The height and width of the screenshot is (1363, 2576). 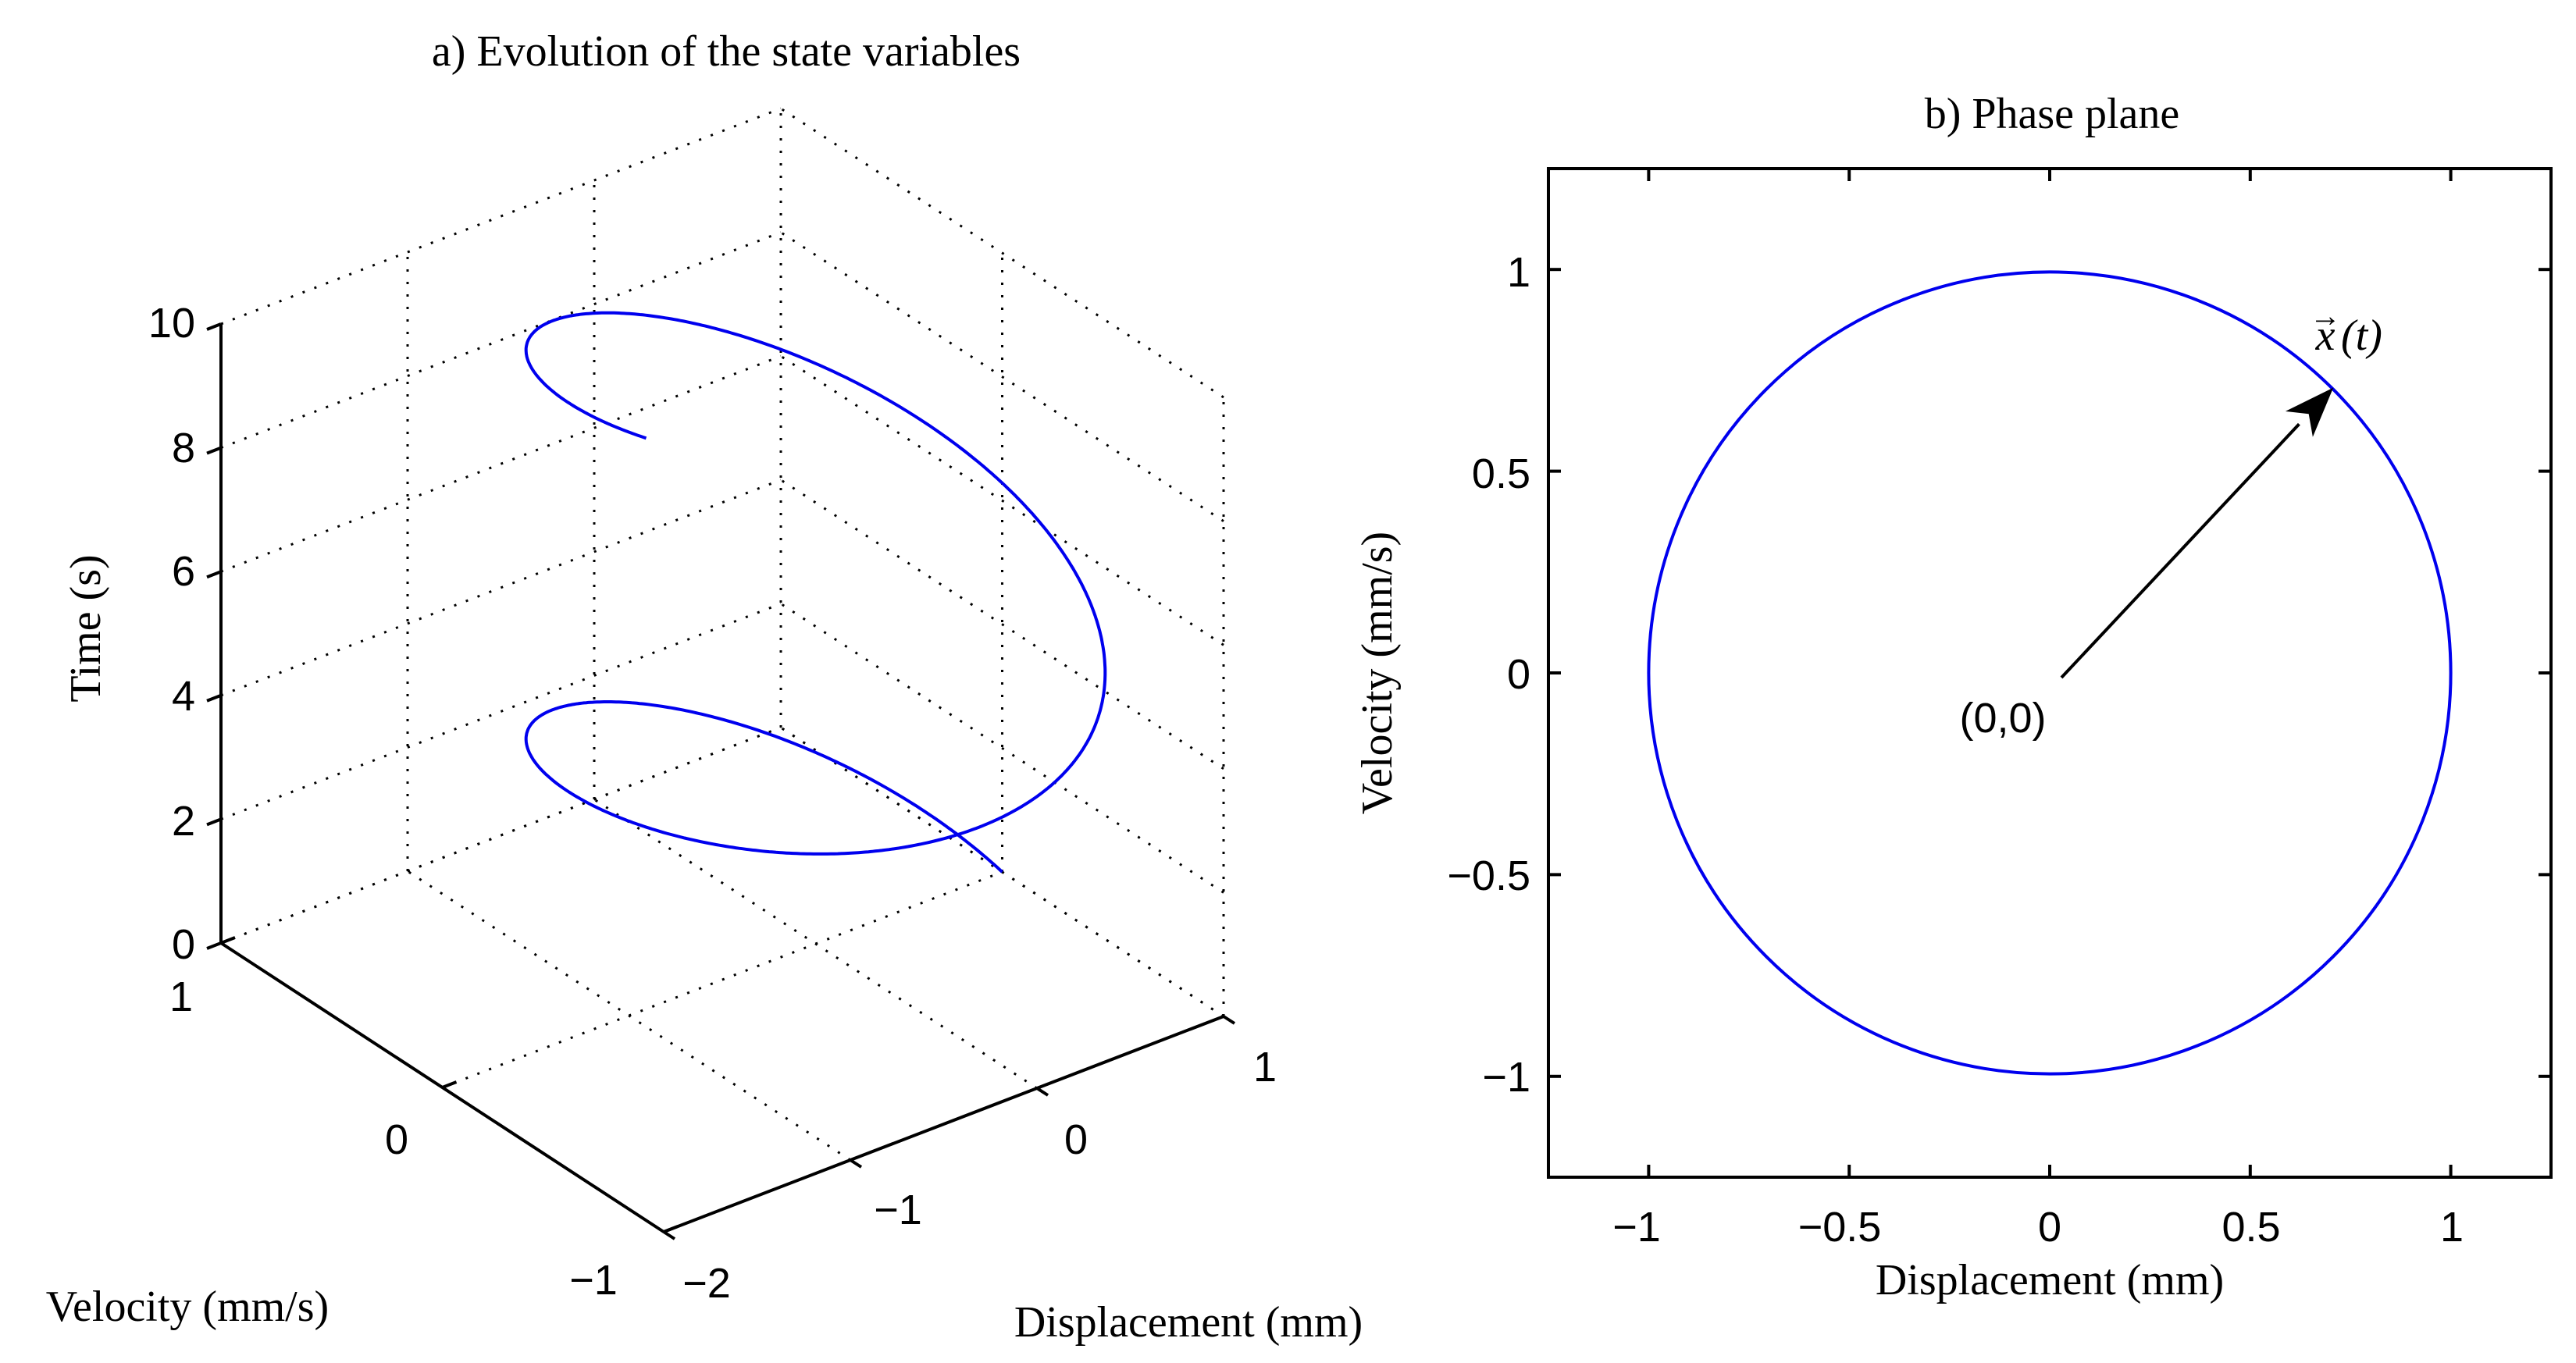 I want to click on panel-b-origin-label: (0,0), so click(x=2003, y=719).